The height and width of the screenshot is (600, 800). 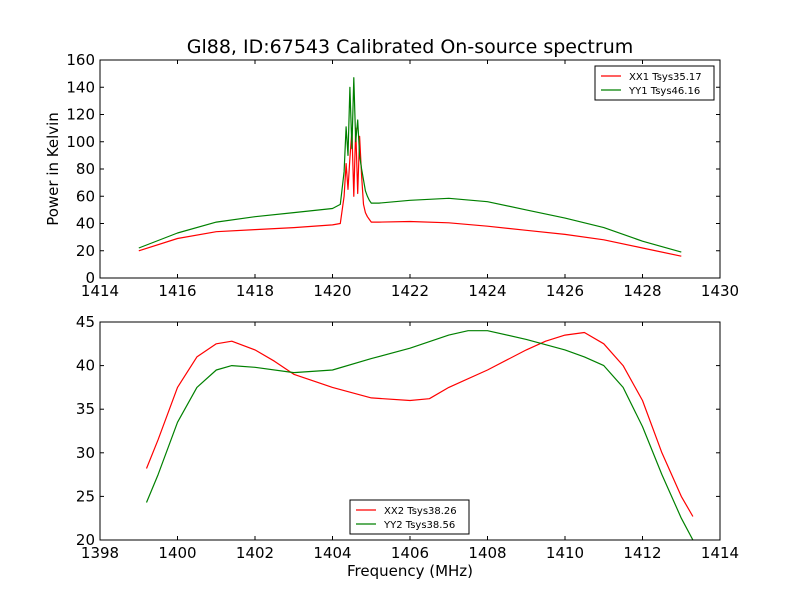 I want to click on y-tick-label: 45, so click(x=85, y=322).